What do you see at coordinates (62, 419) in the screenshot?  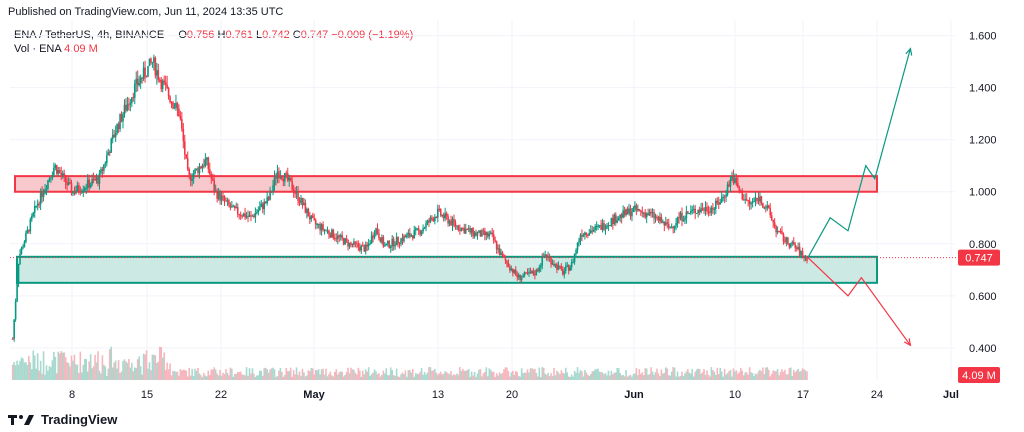 I see `tradingview-brand: TradingView` at bounding box center [62, 419].